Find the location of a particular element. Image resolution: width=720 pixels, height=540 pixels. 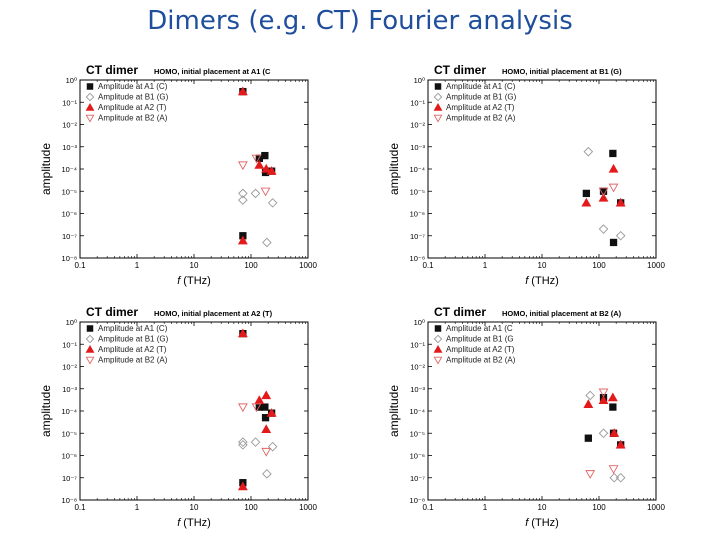

legend-entry: Amplitude at B1 (G is located at coordinates (480, 339).